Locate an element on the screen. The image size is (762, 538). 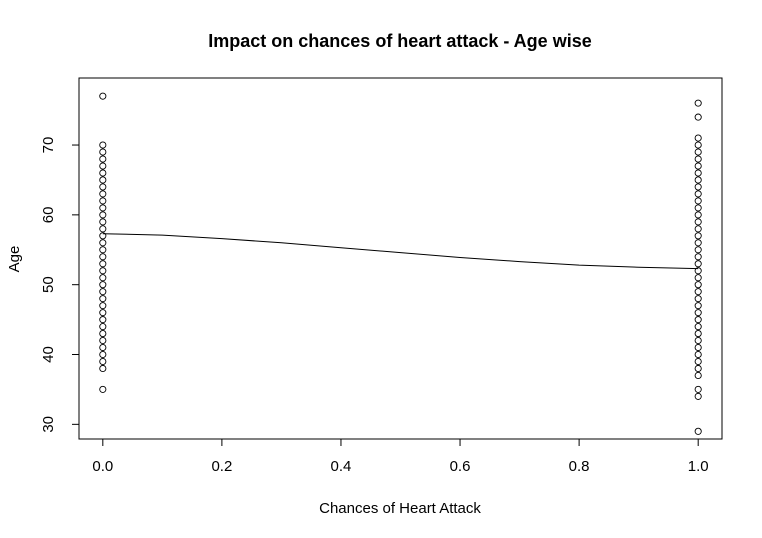
y-axis: 30 40 50 60 70 is located at coordinates (60, 285).